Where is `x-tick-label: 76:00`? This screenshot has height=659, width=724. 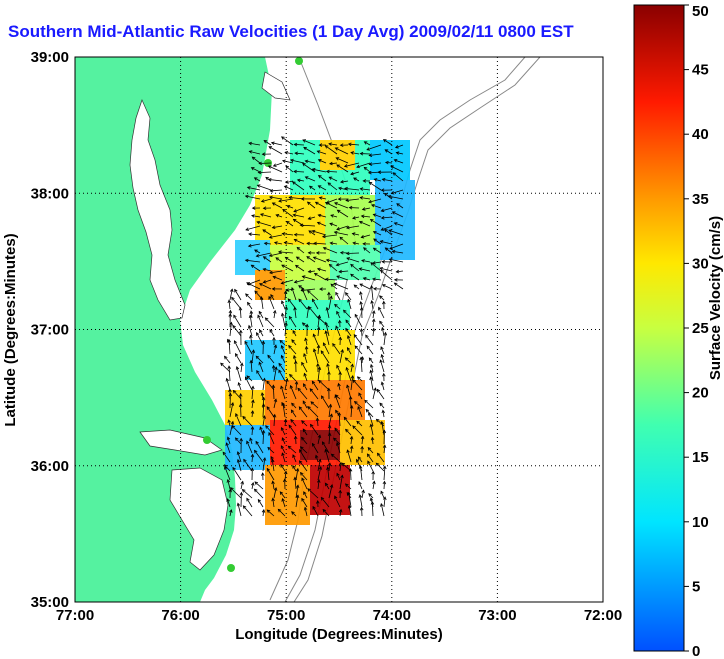
x-tick-label: 76:00 is located at coordinates (180, 615).